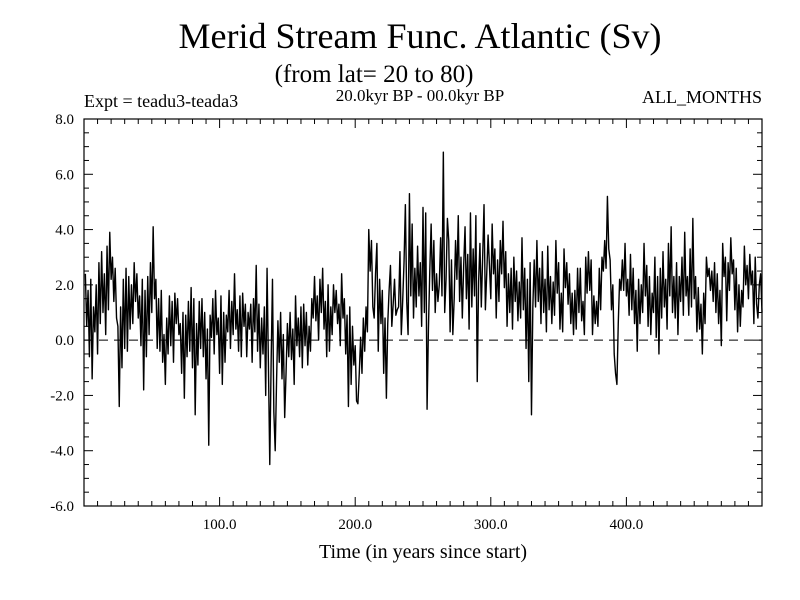  What do you see at coordinates (161, 101) in the screenshot?
I see `experiment-label: Expt = teadu3-teada3` at bounding box center [161, 101].